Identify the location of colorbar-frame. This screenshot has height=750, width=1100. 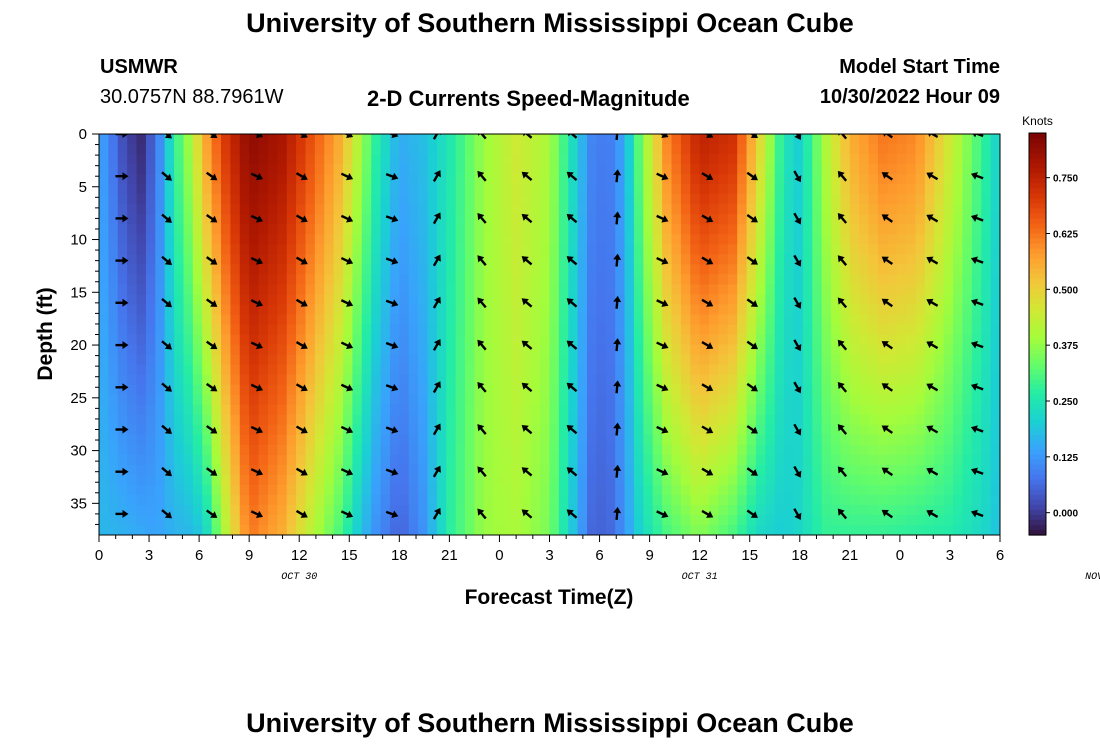
(1037, 334).